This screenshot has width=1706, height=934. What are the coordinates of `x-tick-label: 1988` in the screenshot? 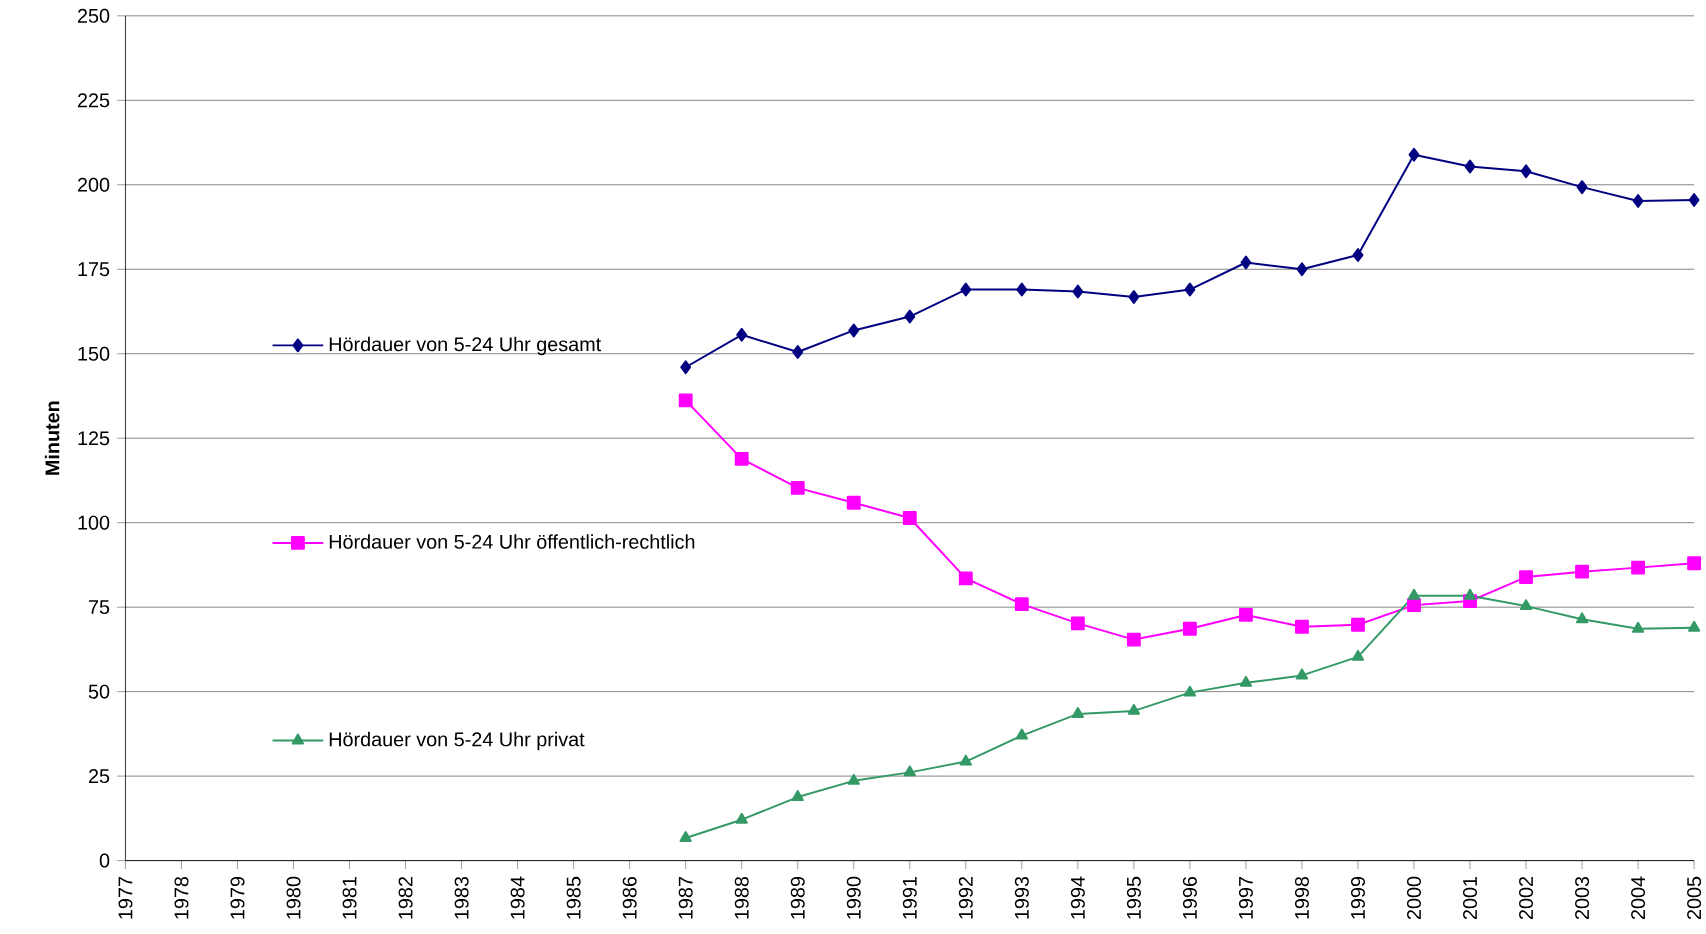 It's located at (741, 897).